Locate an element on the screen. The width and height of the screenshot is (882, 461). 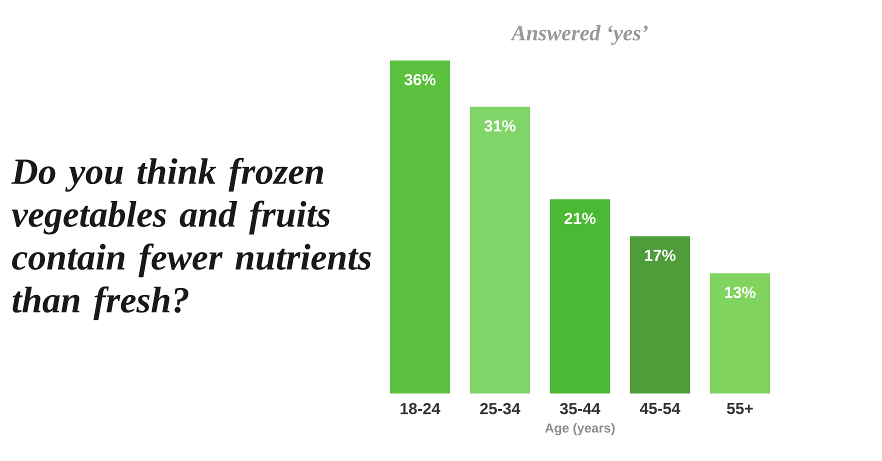
x-tick-label: 35-44 is located at coordinates (580, 408).